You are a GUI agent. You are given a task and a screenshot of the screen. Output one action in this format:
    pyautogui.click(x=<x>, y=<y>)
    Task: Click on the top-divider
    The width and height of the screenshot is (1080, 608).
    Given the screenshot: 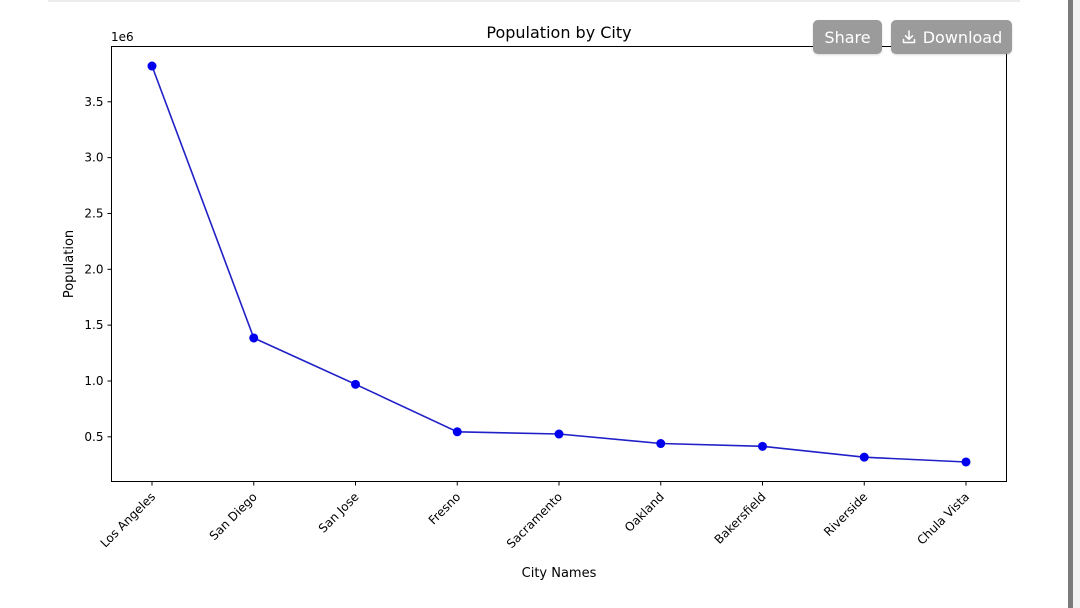 What is the action you would take?
    pyautogui.click(x=534, y=1)
    